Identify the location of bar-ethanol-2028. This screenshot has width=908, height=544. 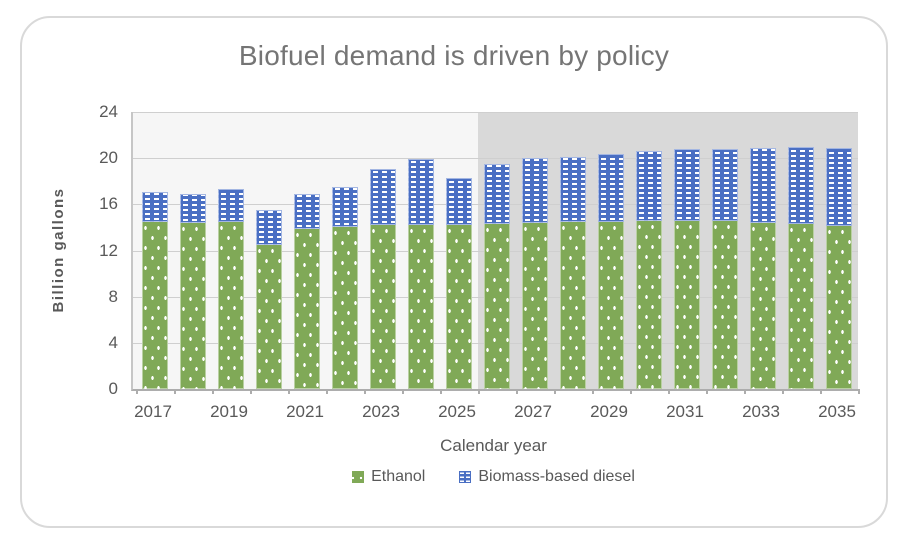
(573, 305).